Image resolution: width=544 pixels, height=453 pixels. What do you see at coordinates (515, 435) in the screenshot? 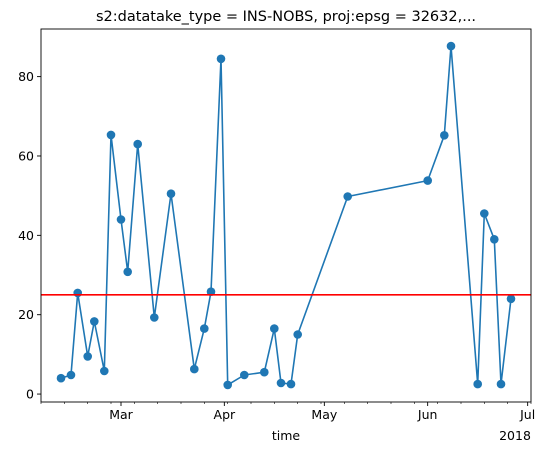
I see `x-axis-year-label: 2018` at bounding box center [515, 435].